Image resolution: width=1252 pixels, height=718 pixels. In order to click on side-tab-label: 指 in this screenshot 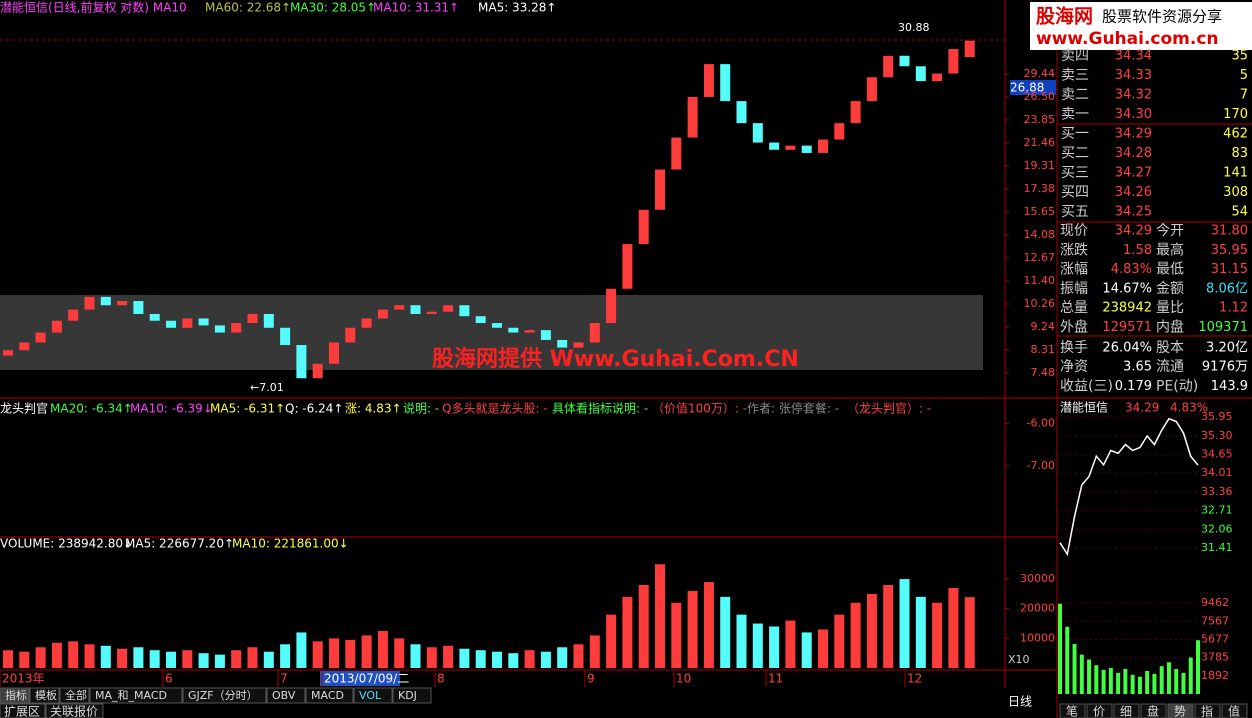, I will do `click(1207, 711)`.